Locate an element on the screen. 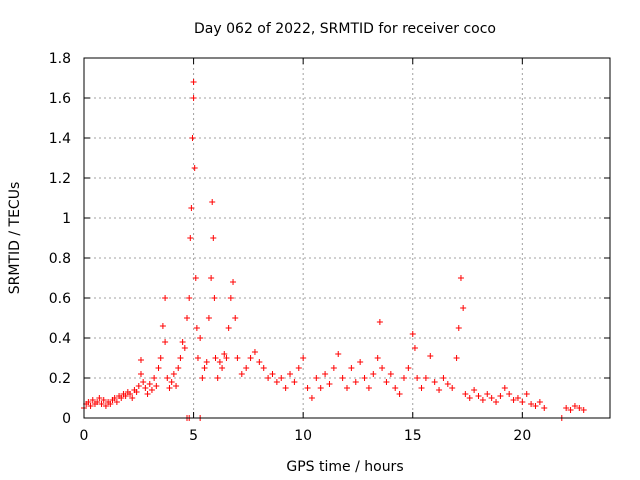  y-tick-label: 0 is located at coordinates (66, 419).